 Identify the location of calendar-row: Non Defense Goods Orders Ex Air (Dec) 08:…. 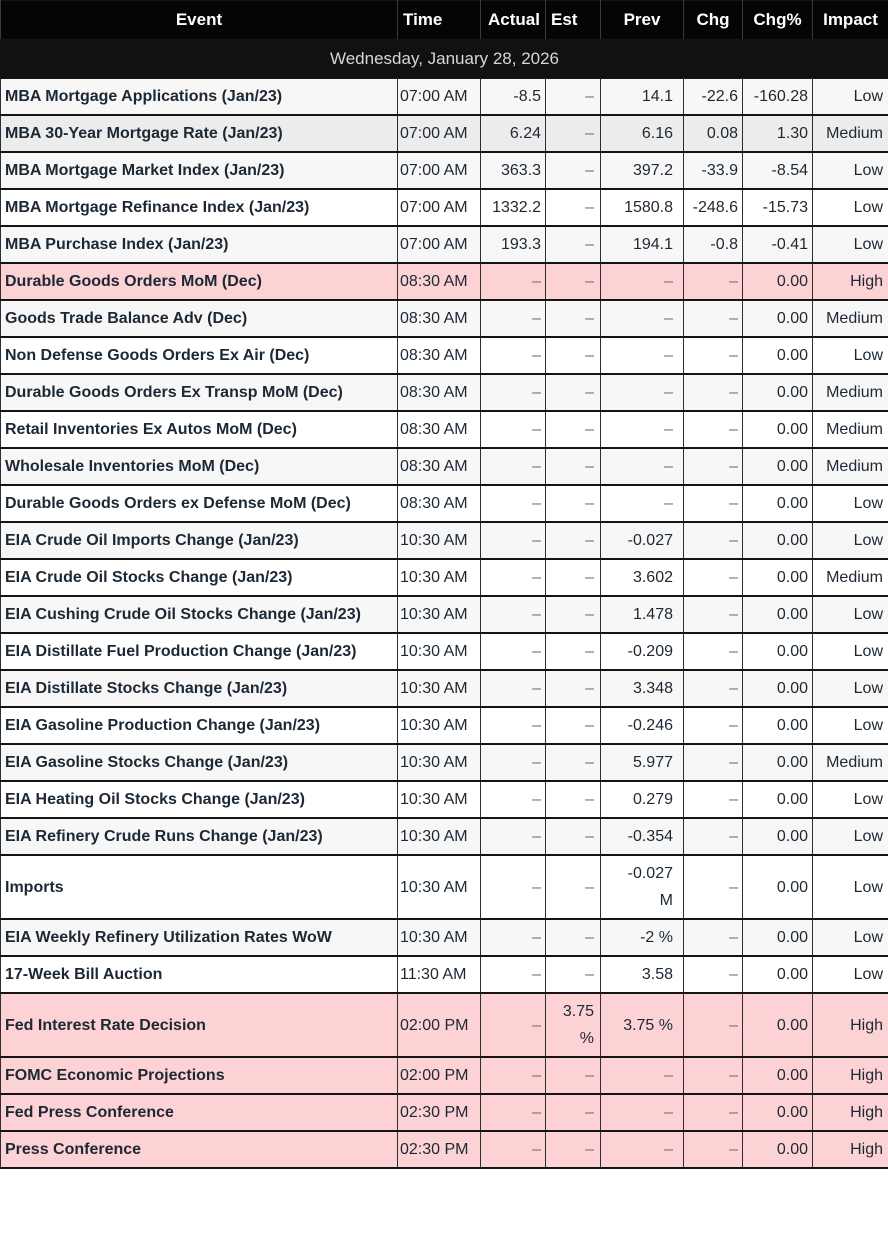
(444, 355).